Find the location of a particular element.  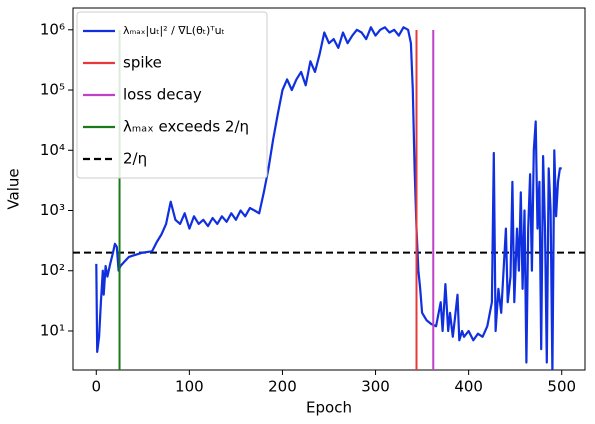

legend-box is located at coordinates (172, 95).